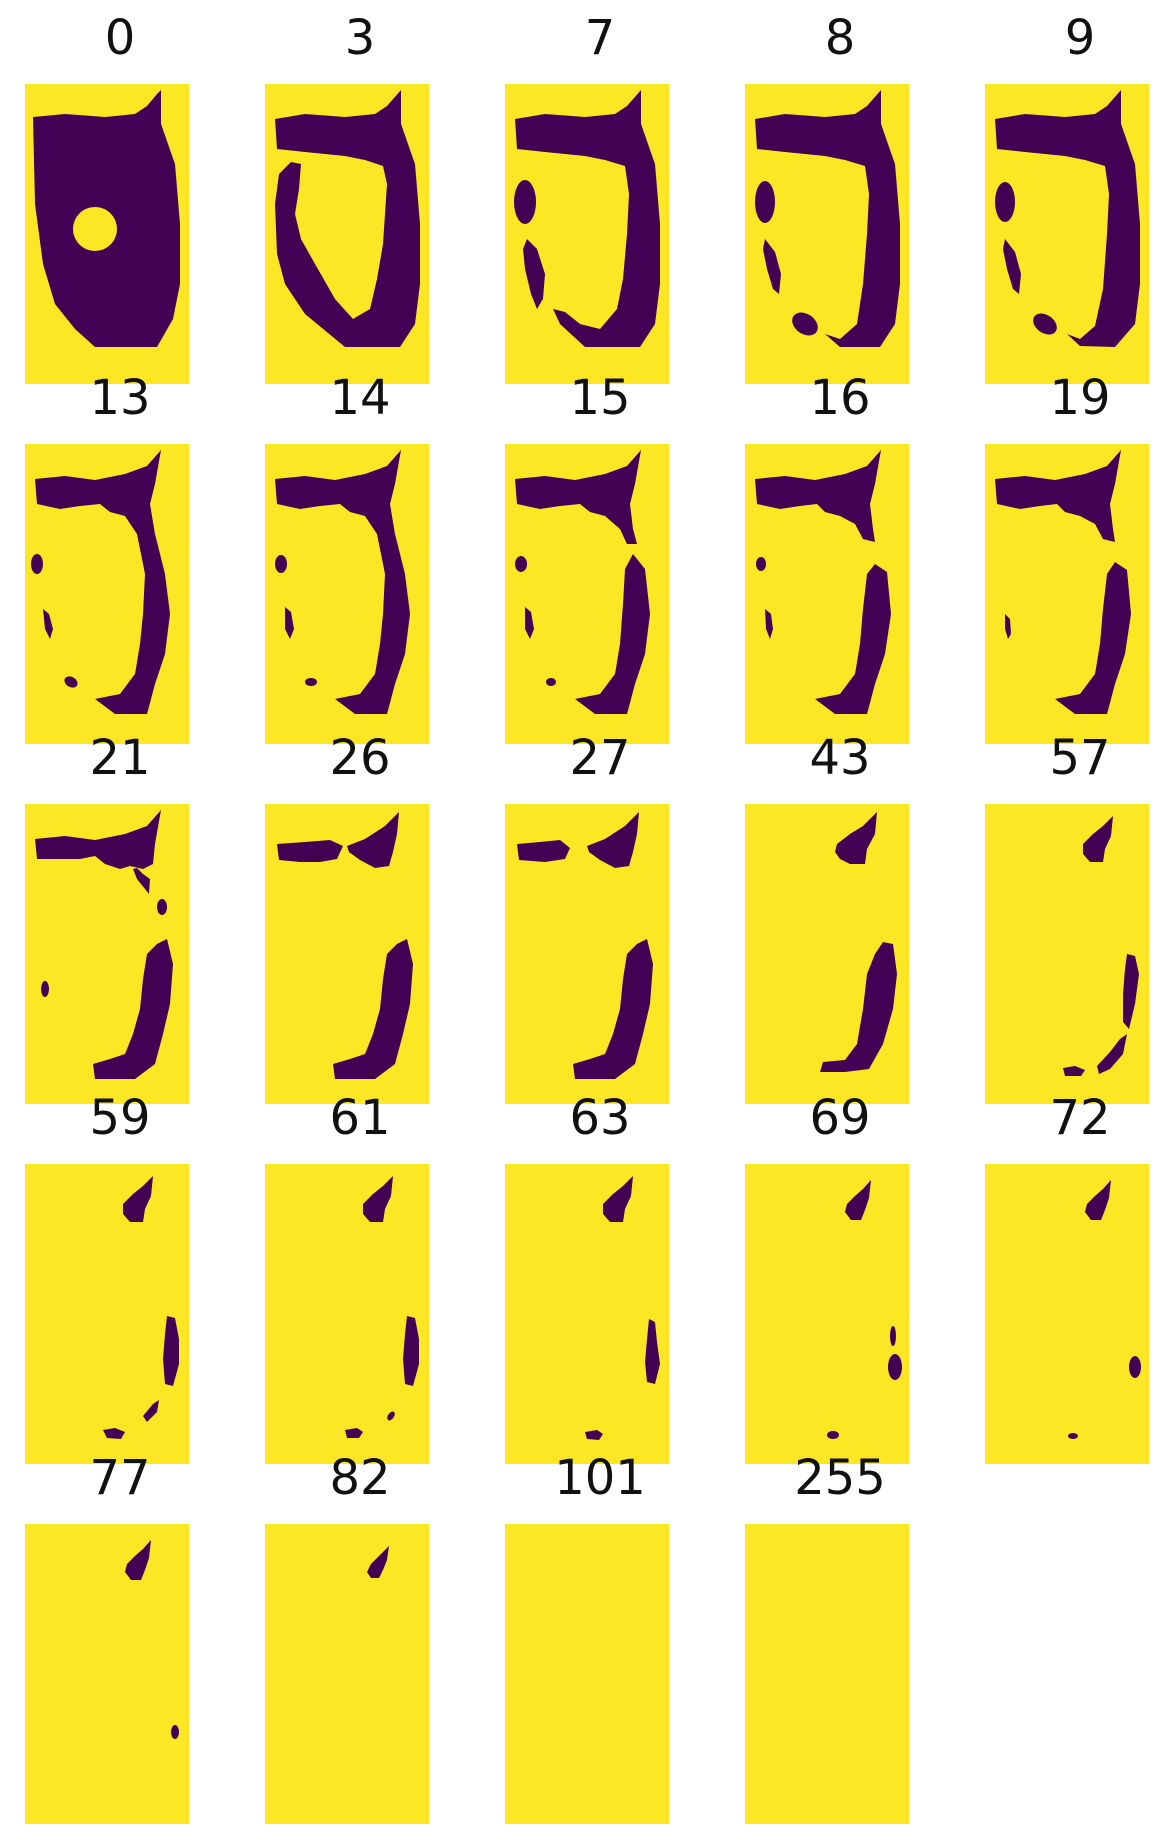  I want to click on panel-title: 15, so click(600, 398).